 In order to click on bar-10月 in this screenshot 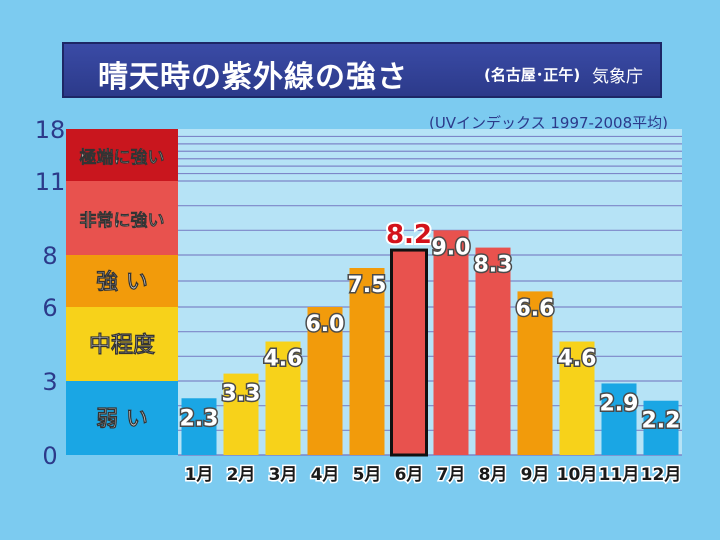, I will do `click(577, 398)`.